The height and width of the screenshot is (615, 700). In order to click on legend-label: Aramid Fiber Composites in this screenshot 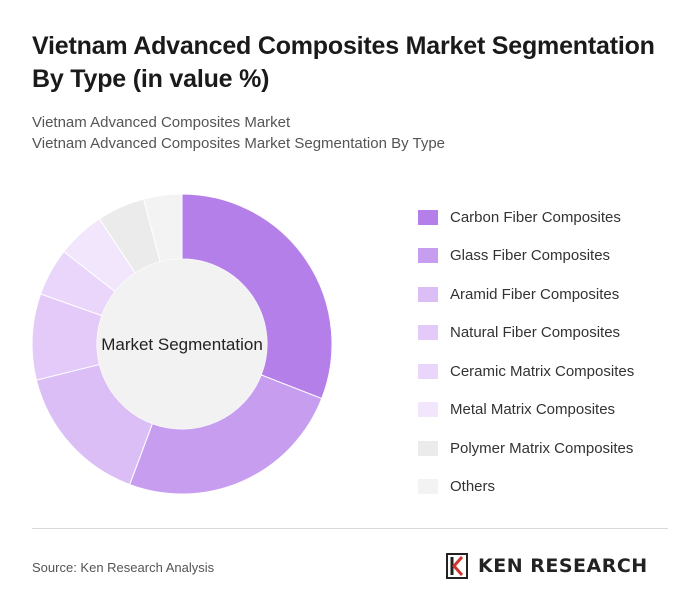, I will do `click(535, 294)`.